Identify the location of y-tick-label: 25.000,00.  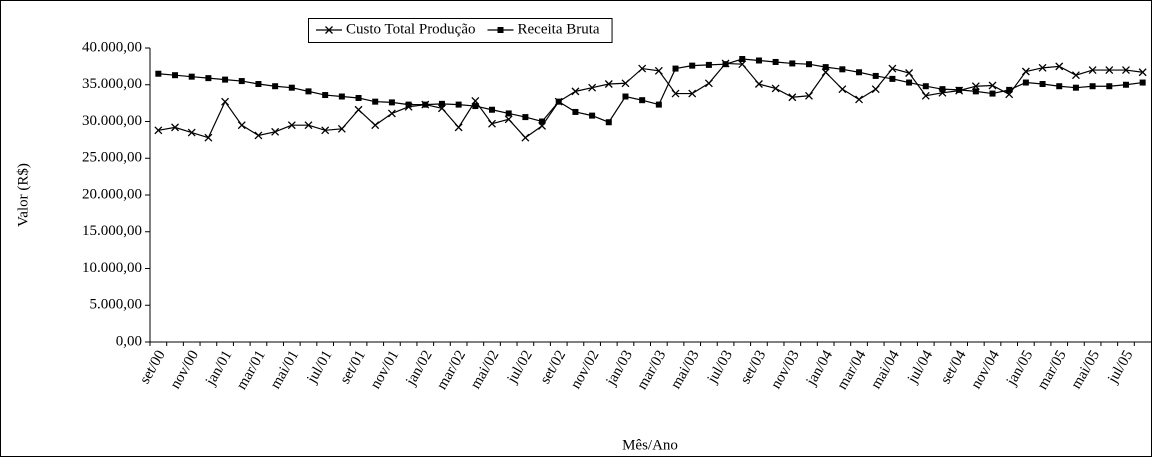
(112, 158).